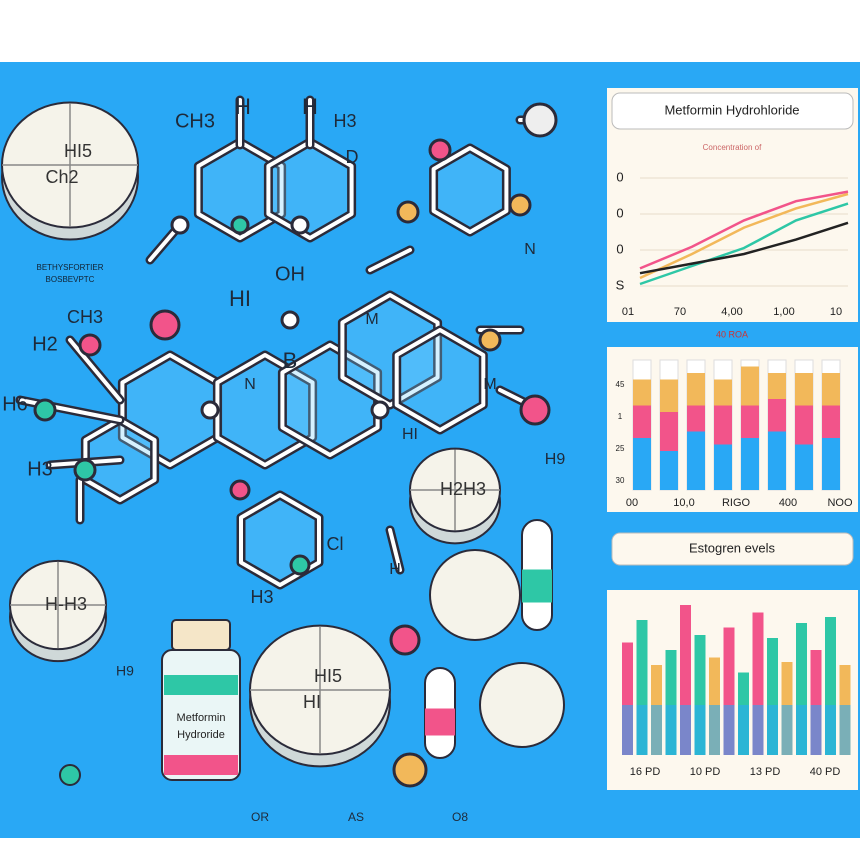 The height and width of the screenshot is (865, 860). I want to click on x-tick-label: RIGO, so click(736, 503).